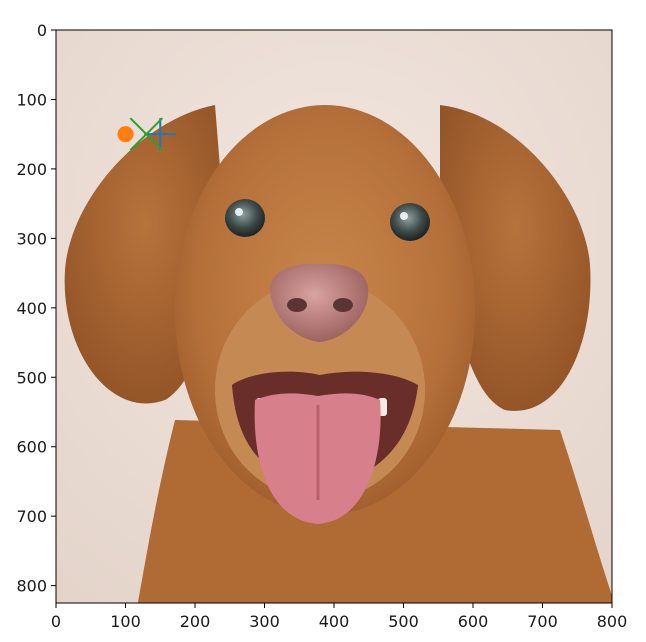 This screenshot has height=642, width=646. I want to click on y-tick-label: 0, so click(42, 30).